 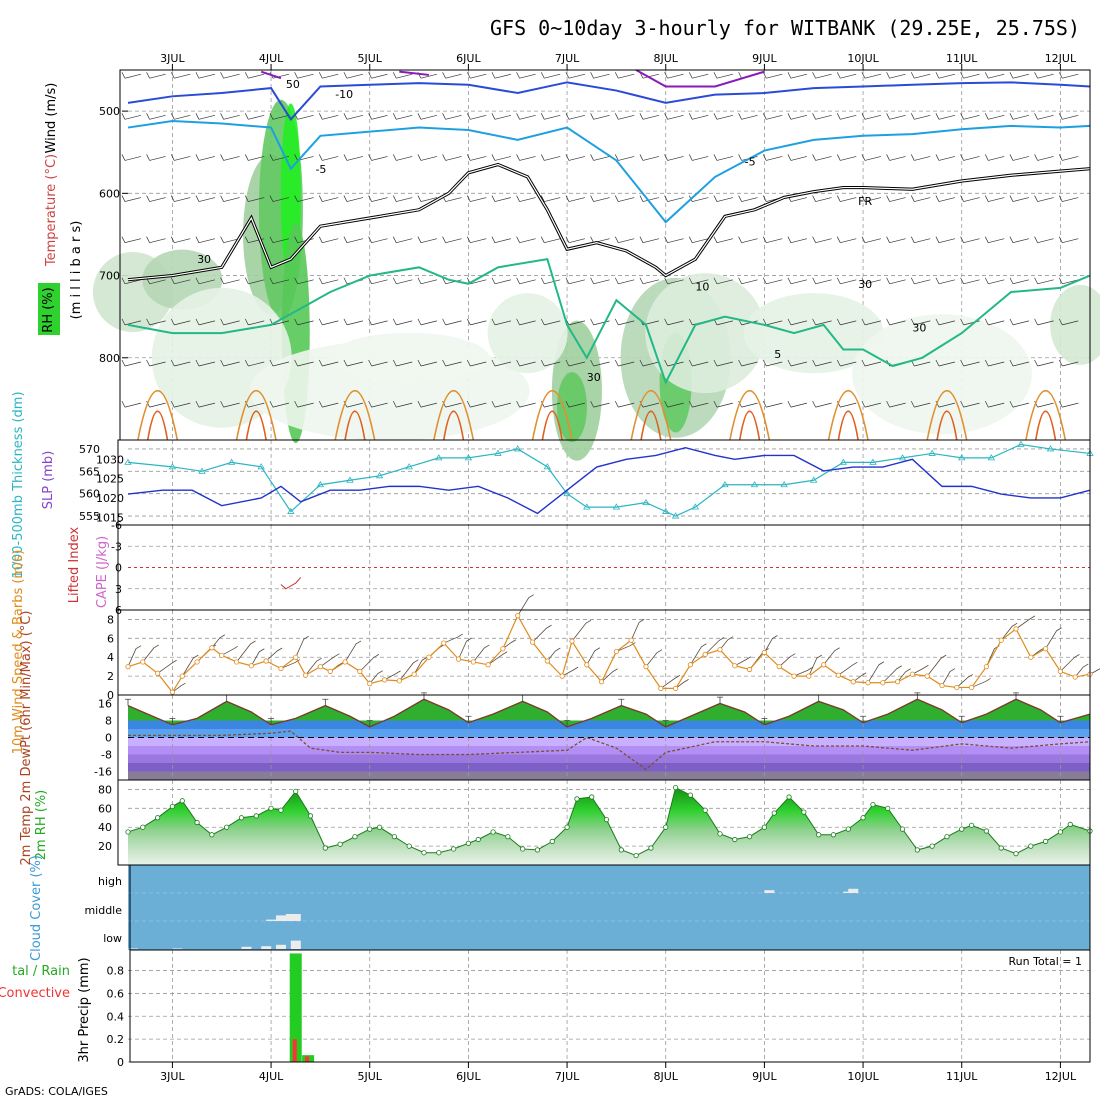 What do you see at coordinates (320, 169) in the screenshot?
I see `contour-label: -5` at bounding box center [320, 169].